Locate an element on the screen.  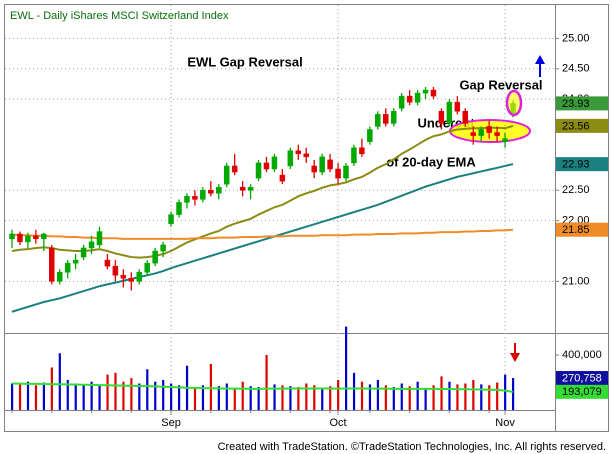
y-tick-label: 25.00 is located at coordinates (576, 38).